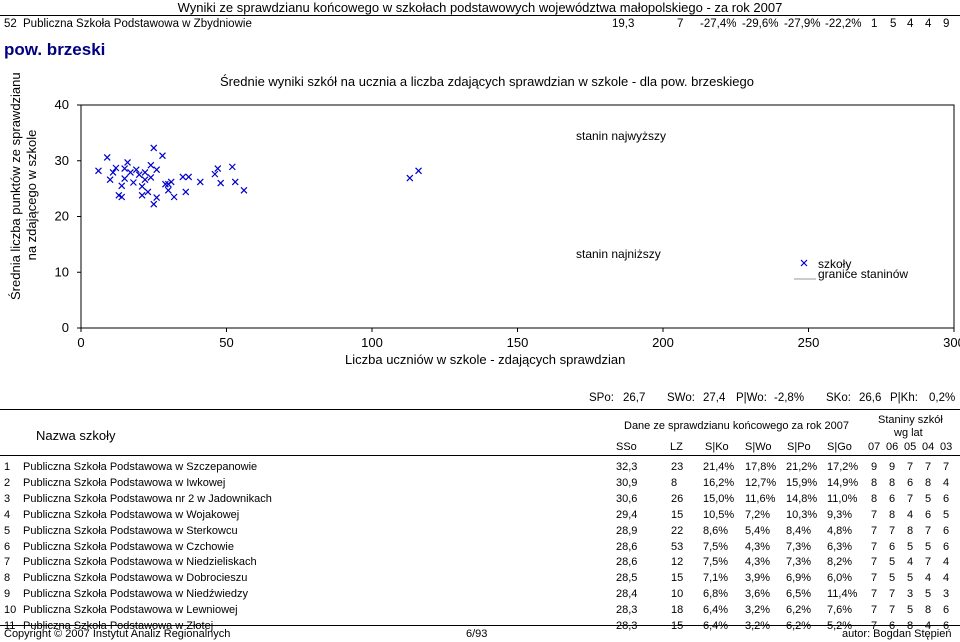  I want to click on cell-name: Publiczna Szkoła Podstawowa w Iwkowej, so click(124, 482).